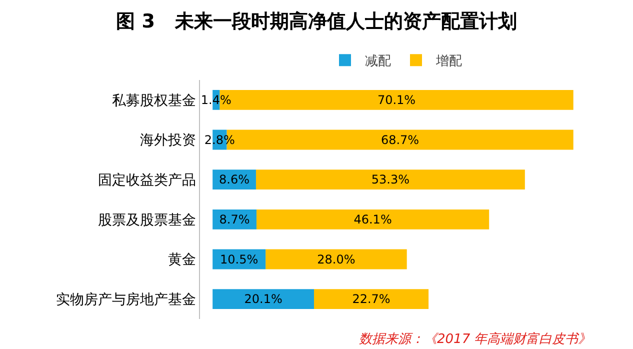  I want to click on data-label: 46.1%, so click(373, 219).